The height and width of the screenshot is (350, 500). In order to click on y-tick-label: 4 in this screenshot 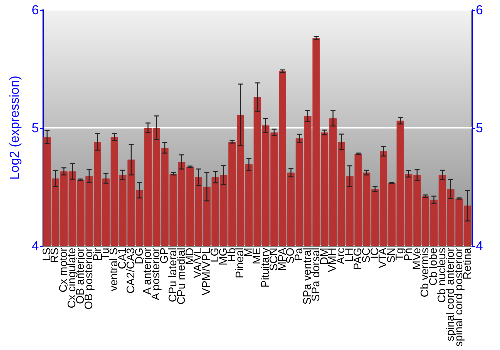, I will do `click(36, 246)`.